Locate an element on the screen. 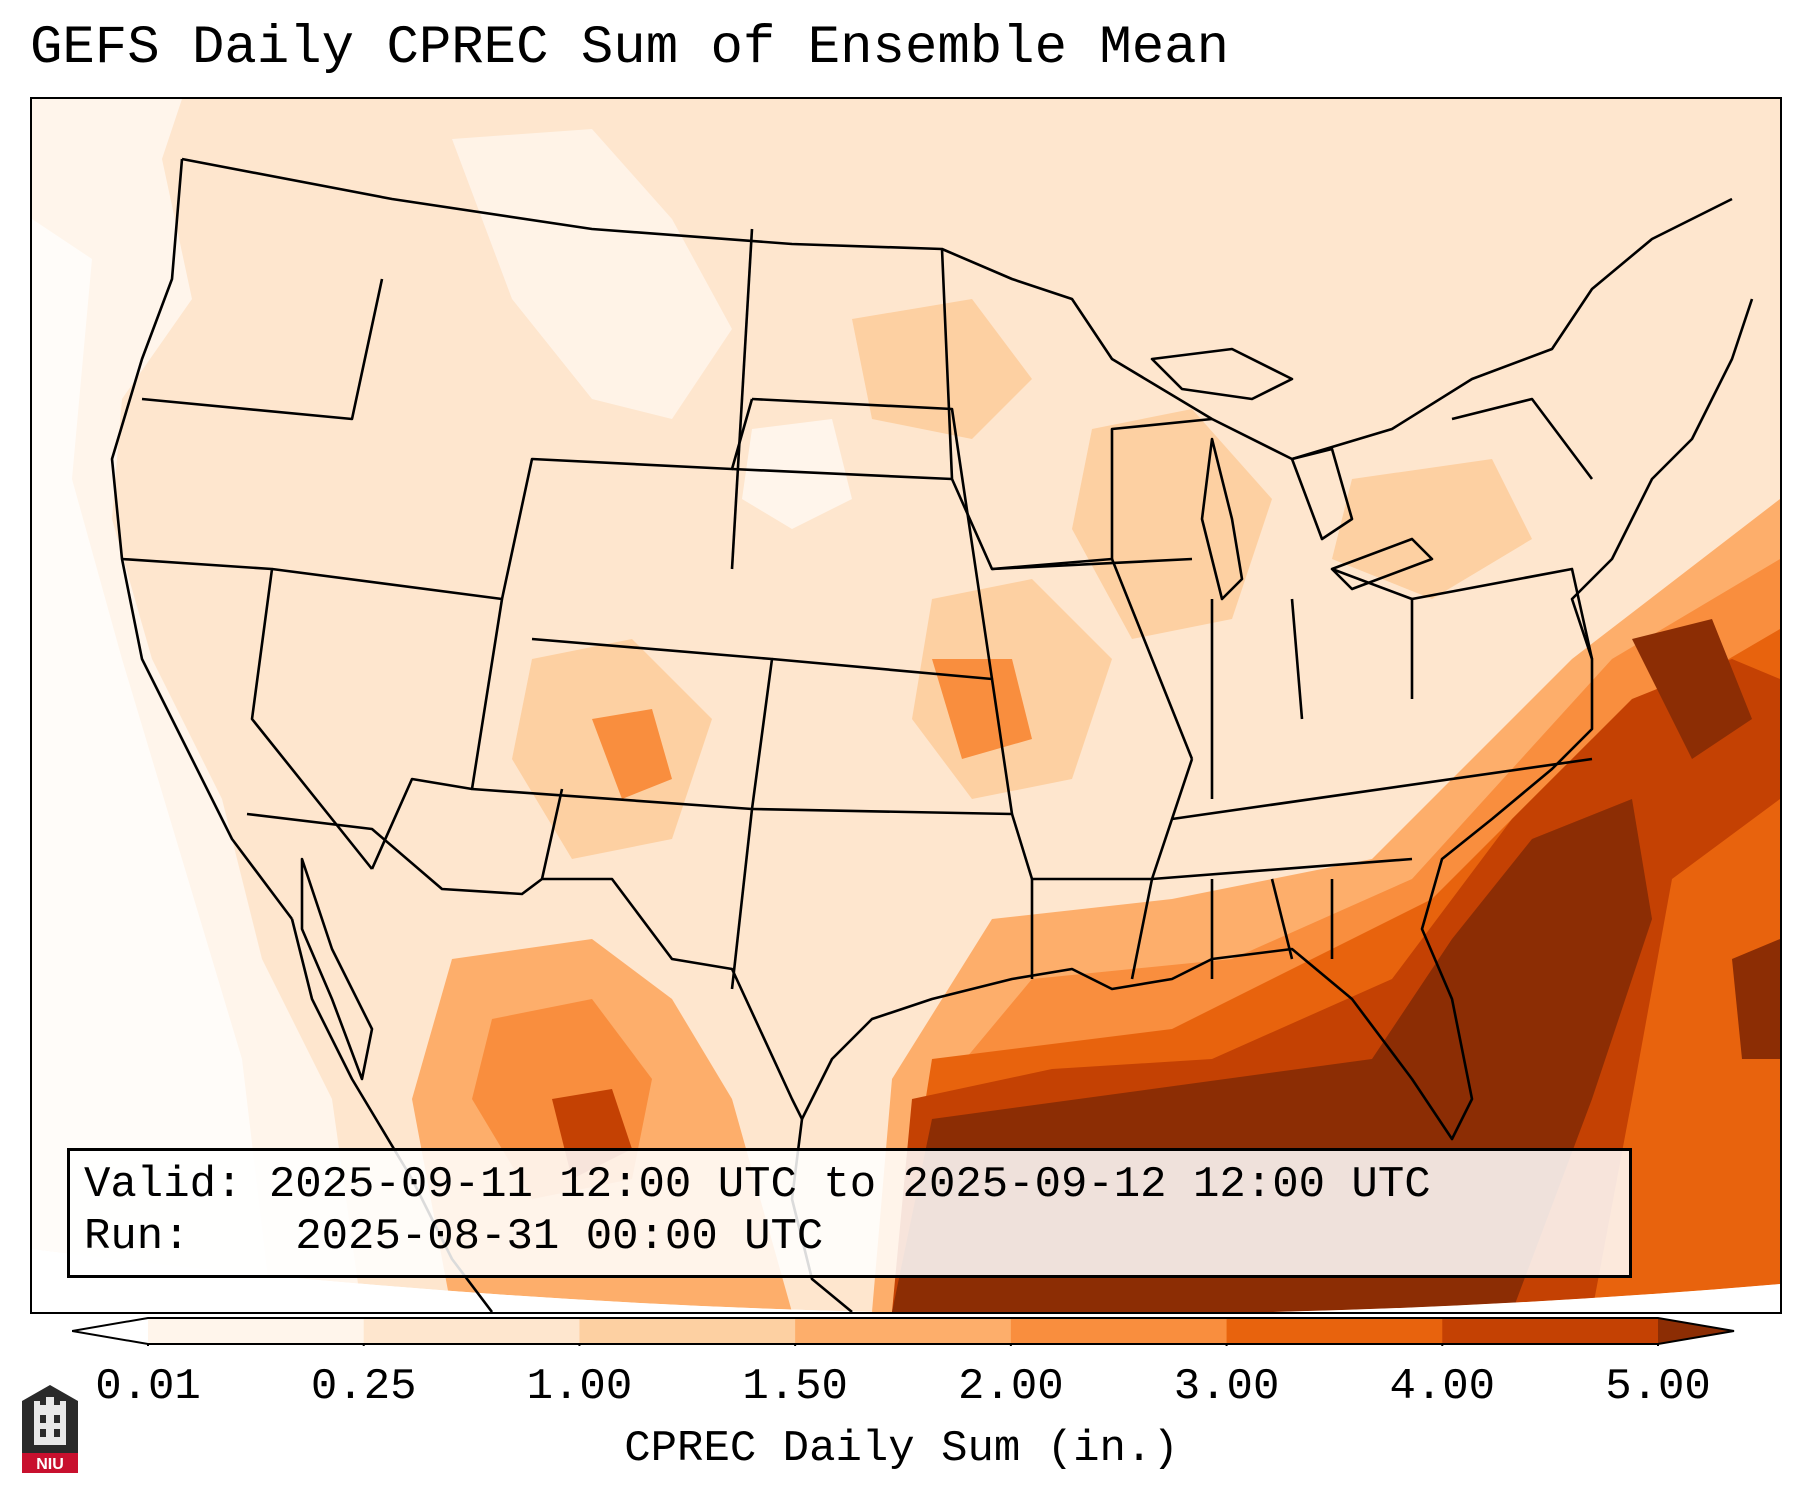  state-line-wi is located at coordinates (1161, 488).